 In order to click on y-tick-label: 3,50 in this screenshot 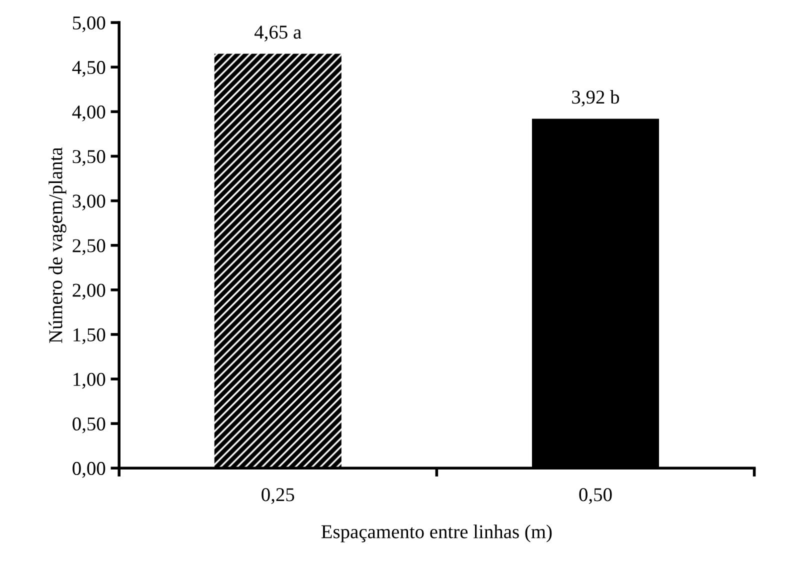, I will do `click(89, 158)`.